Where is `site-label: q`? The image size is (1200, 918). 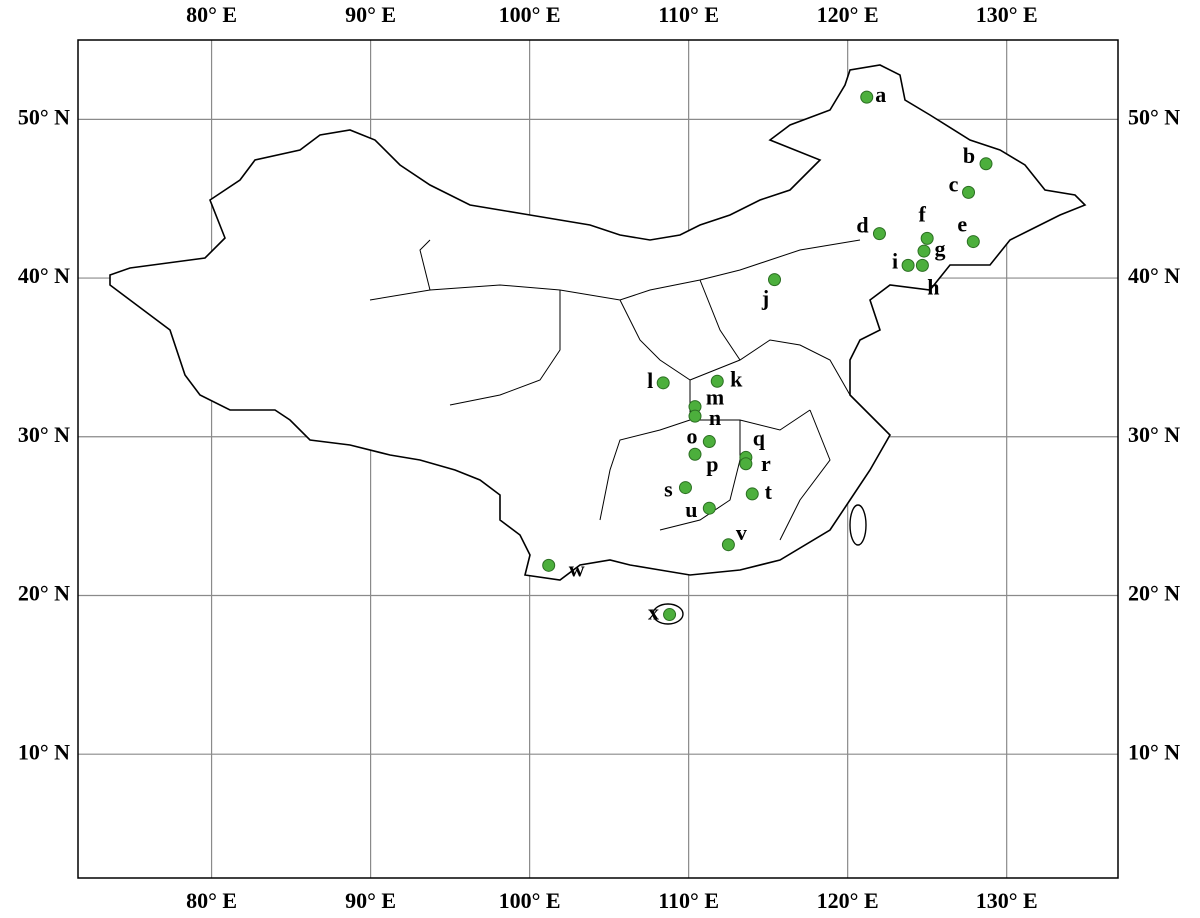 site-label: q is located at coordinates (759, 437).